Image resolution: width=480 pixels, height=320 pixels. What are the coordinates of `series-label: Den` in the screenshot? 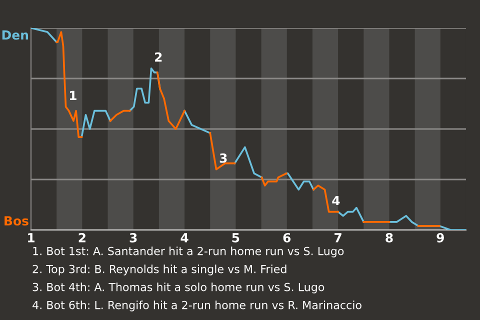 It's located at (15, 35).